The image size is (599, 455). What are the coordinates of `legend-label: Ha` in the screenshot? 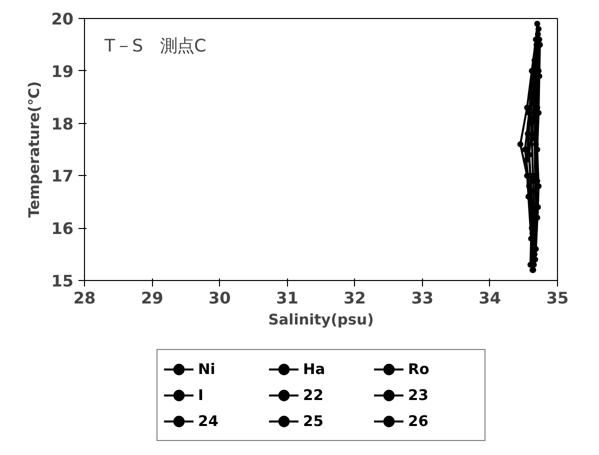 It's located at (314, 370).